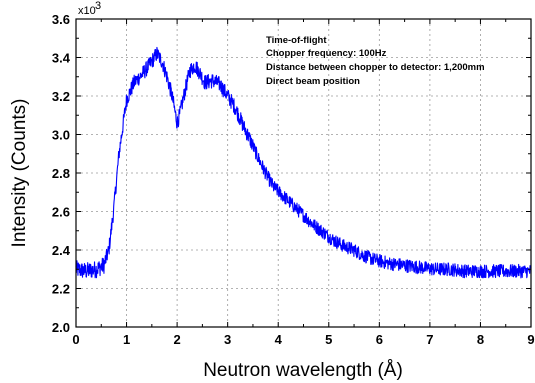  What do you see at coordinates (61, 58) in the screenshot?
I see `y-tick-label: 3.4` at bounding box center [61, 58].